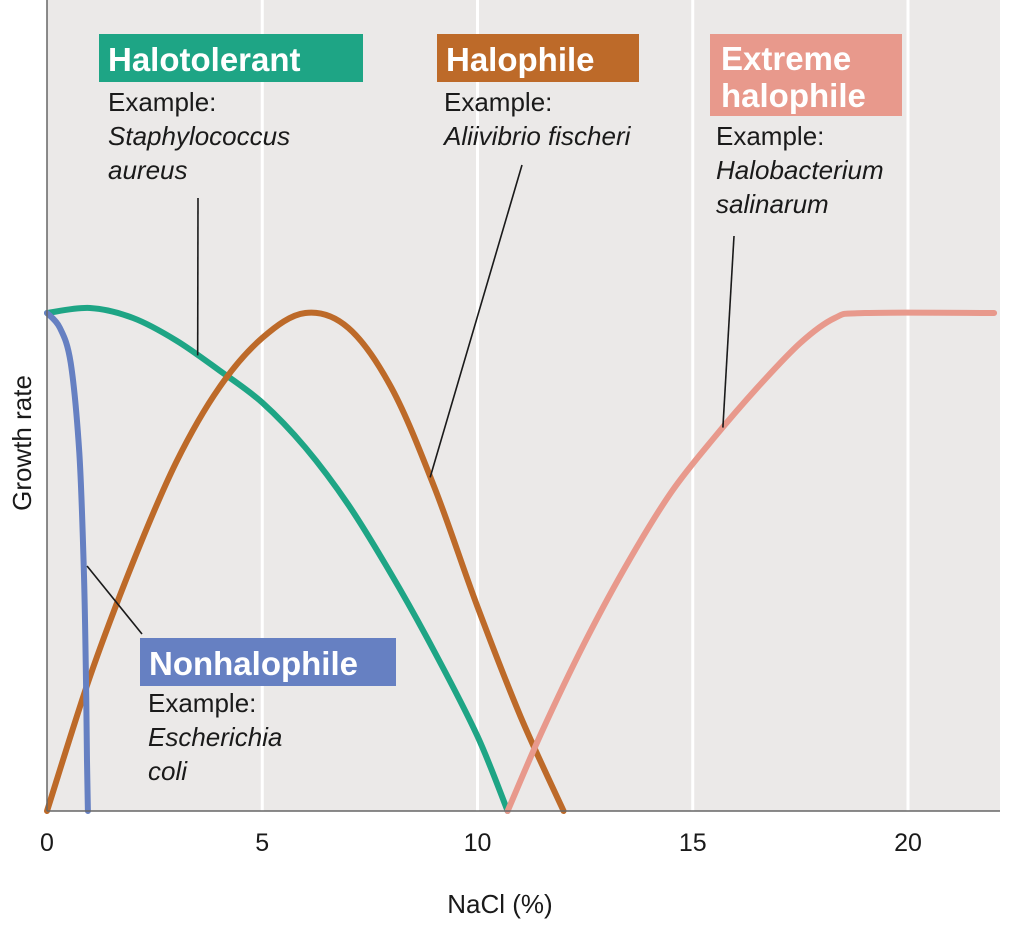 The height and width of the screenshot is (928, 1010). I want to click on label-halophile: Halophile Example: Aliivibrio fischeri, so click(538, 92).